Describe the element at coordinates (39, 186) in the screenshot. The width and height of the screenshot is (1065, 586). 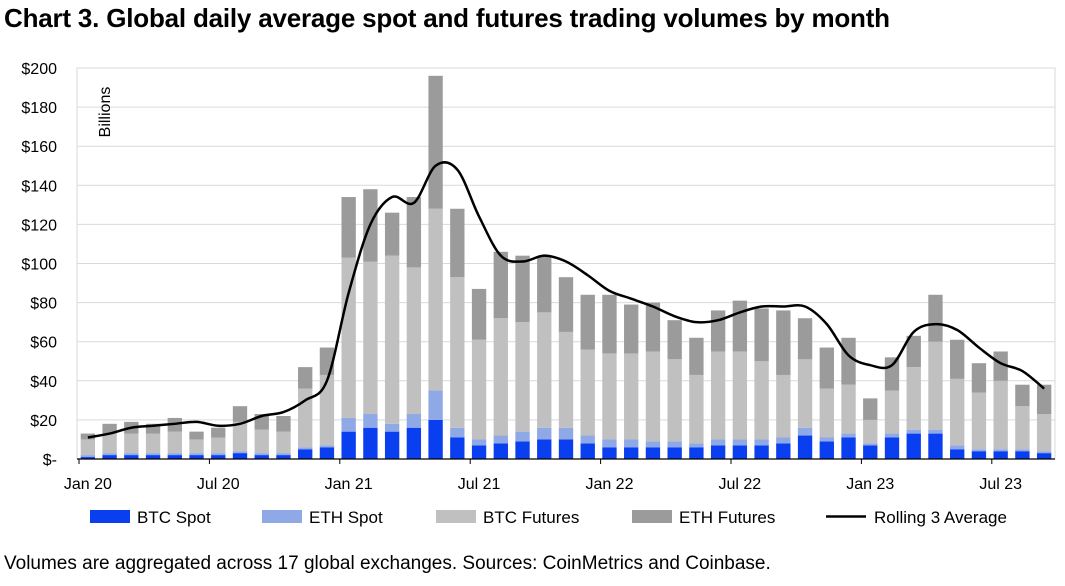
I see `y-tick-label: $140` at that location.